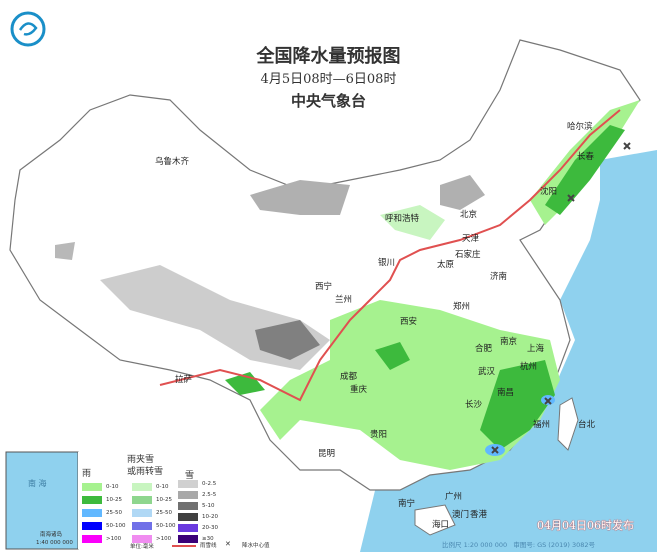 This screenshot has height=552, width=657. I want to click on city-label: 重庆, so click(359, 390).